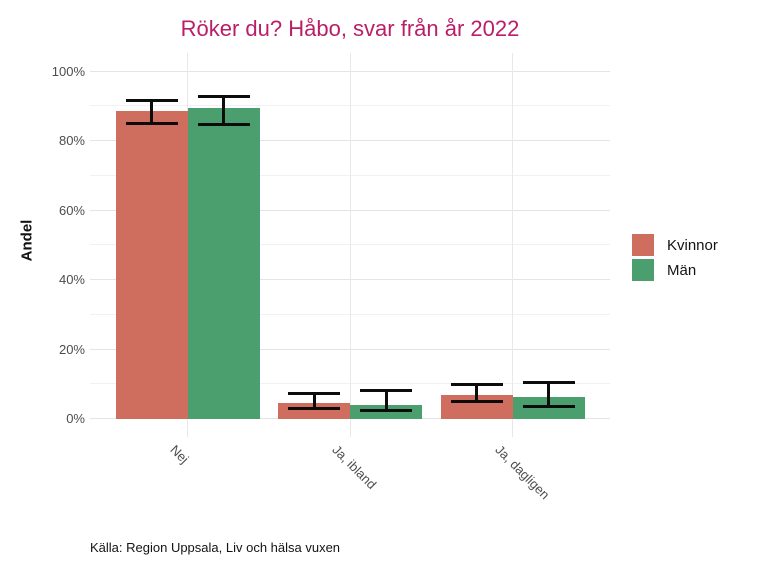 Image resolution: width=768 pixels, height=576 pixels. Describe the element at coordinates (682, 270) in the screenshot. I see `legend-label-man: Män` at that location.